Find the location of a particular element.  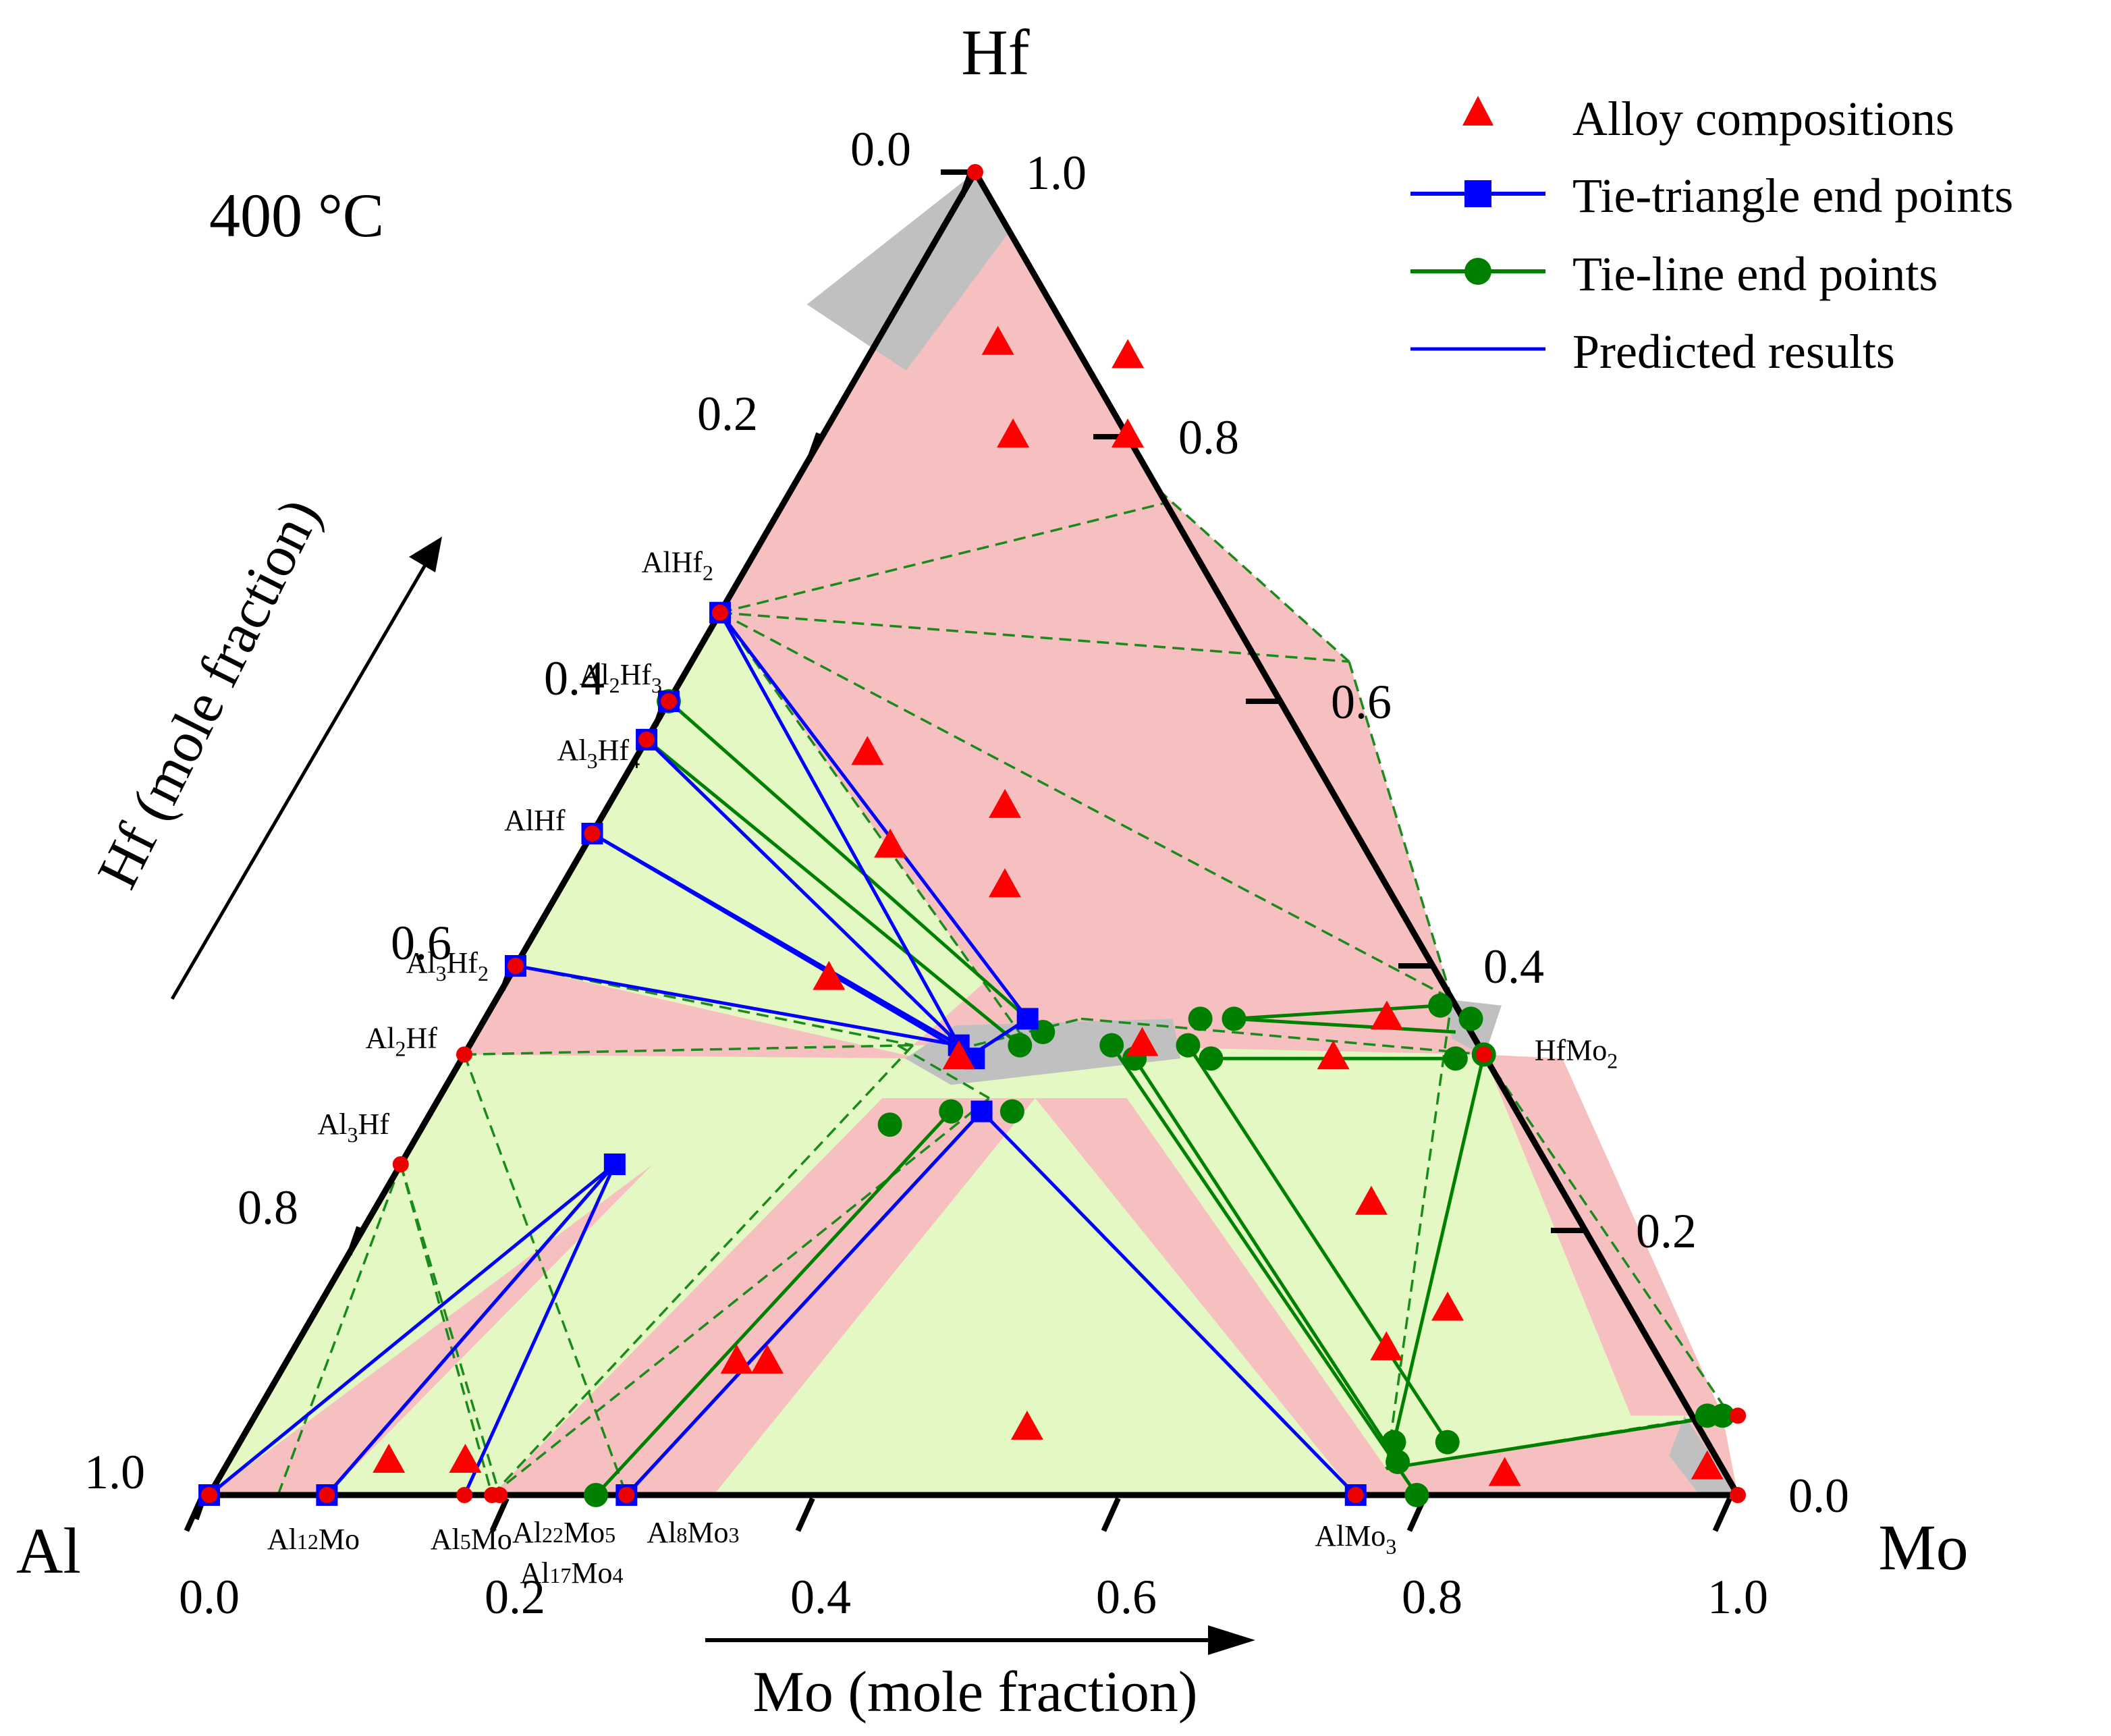

vertex-label-top: Hf is located at coordinates (995, 52).